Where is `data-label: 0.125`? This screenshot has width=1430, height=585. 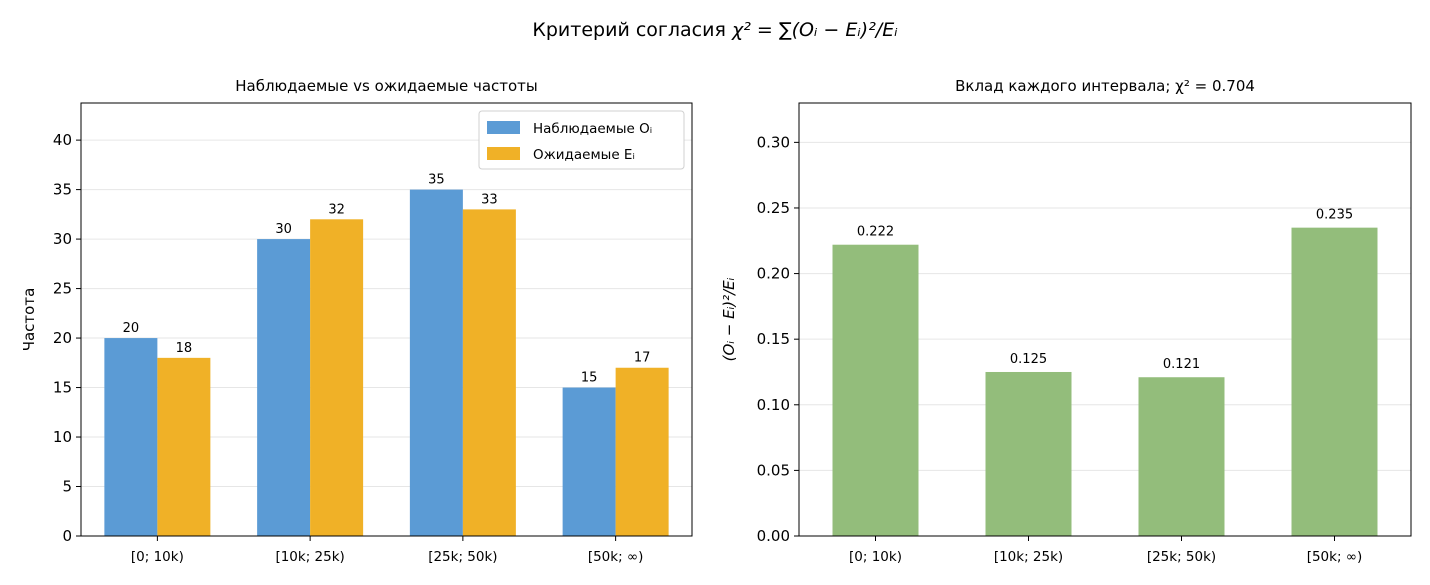
data-label: 0.125 is located at coordinates (1028, 359).